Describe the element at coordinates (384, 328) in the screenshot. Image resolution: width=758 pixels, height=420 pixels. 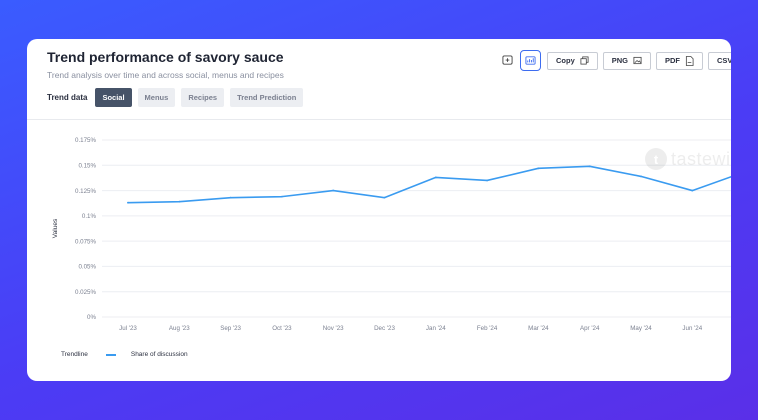
I see `x-tick-label: Dec '23` at that location.